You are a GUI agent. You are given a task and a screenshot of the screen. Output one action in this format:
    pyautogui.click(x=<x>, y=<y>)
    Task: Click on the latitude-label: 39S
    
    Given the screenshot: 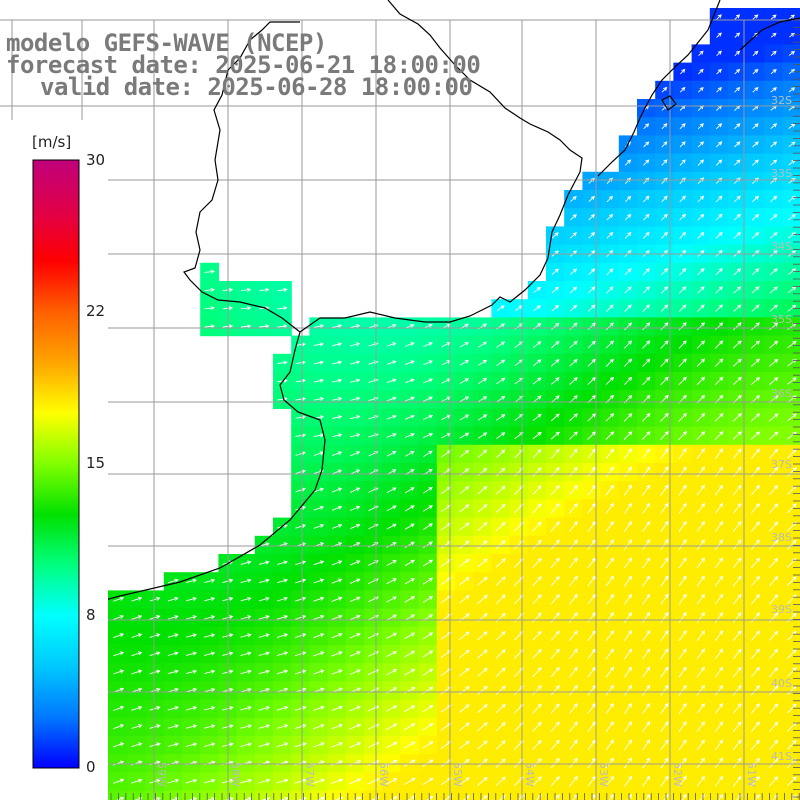 What is the action you would take?
    pyautogui.click(x=781, y=609)
    